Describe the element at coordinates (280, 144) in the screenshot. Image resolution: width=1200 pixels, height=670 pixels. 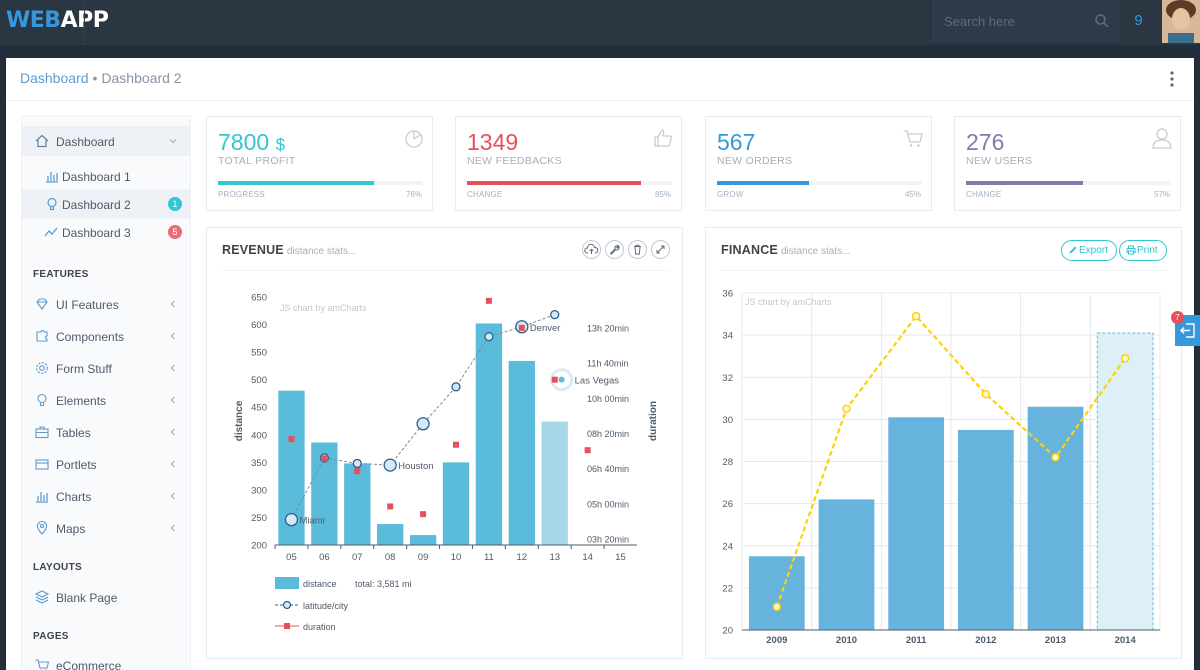
I see `stat-unit: $` at that location.